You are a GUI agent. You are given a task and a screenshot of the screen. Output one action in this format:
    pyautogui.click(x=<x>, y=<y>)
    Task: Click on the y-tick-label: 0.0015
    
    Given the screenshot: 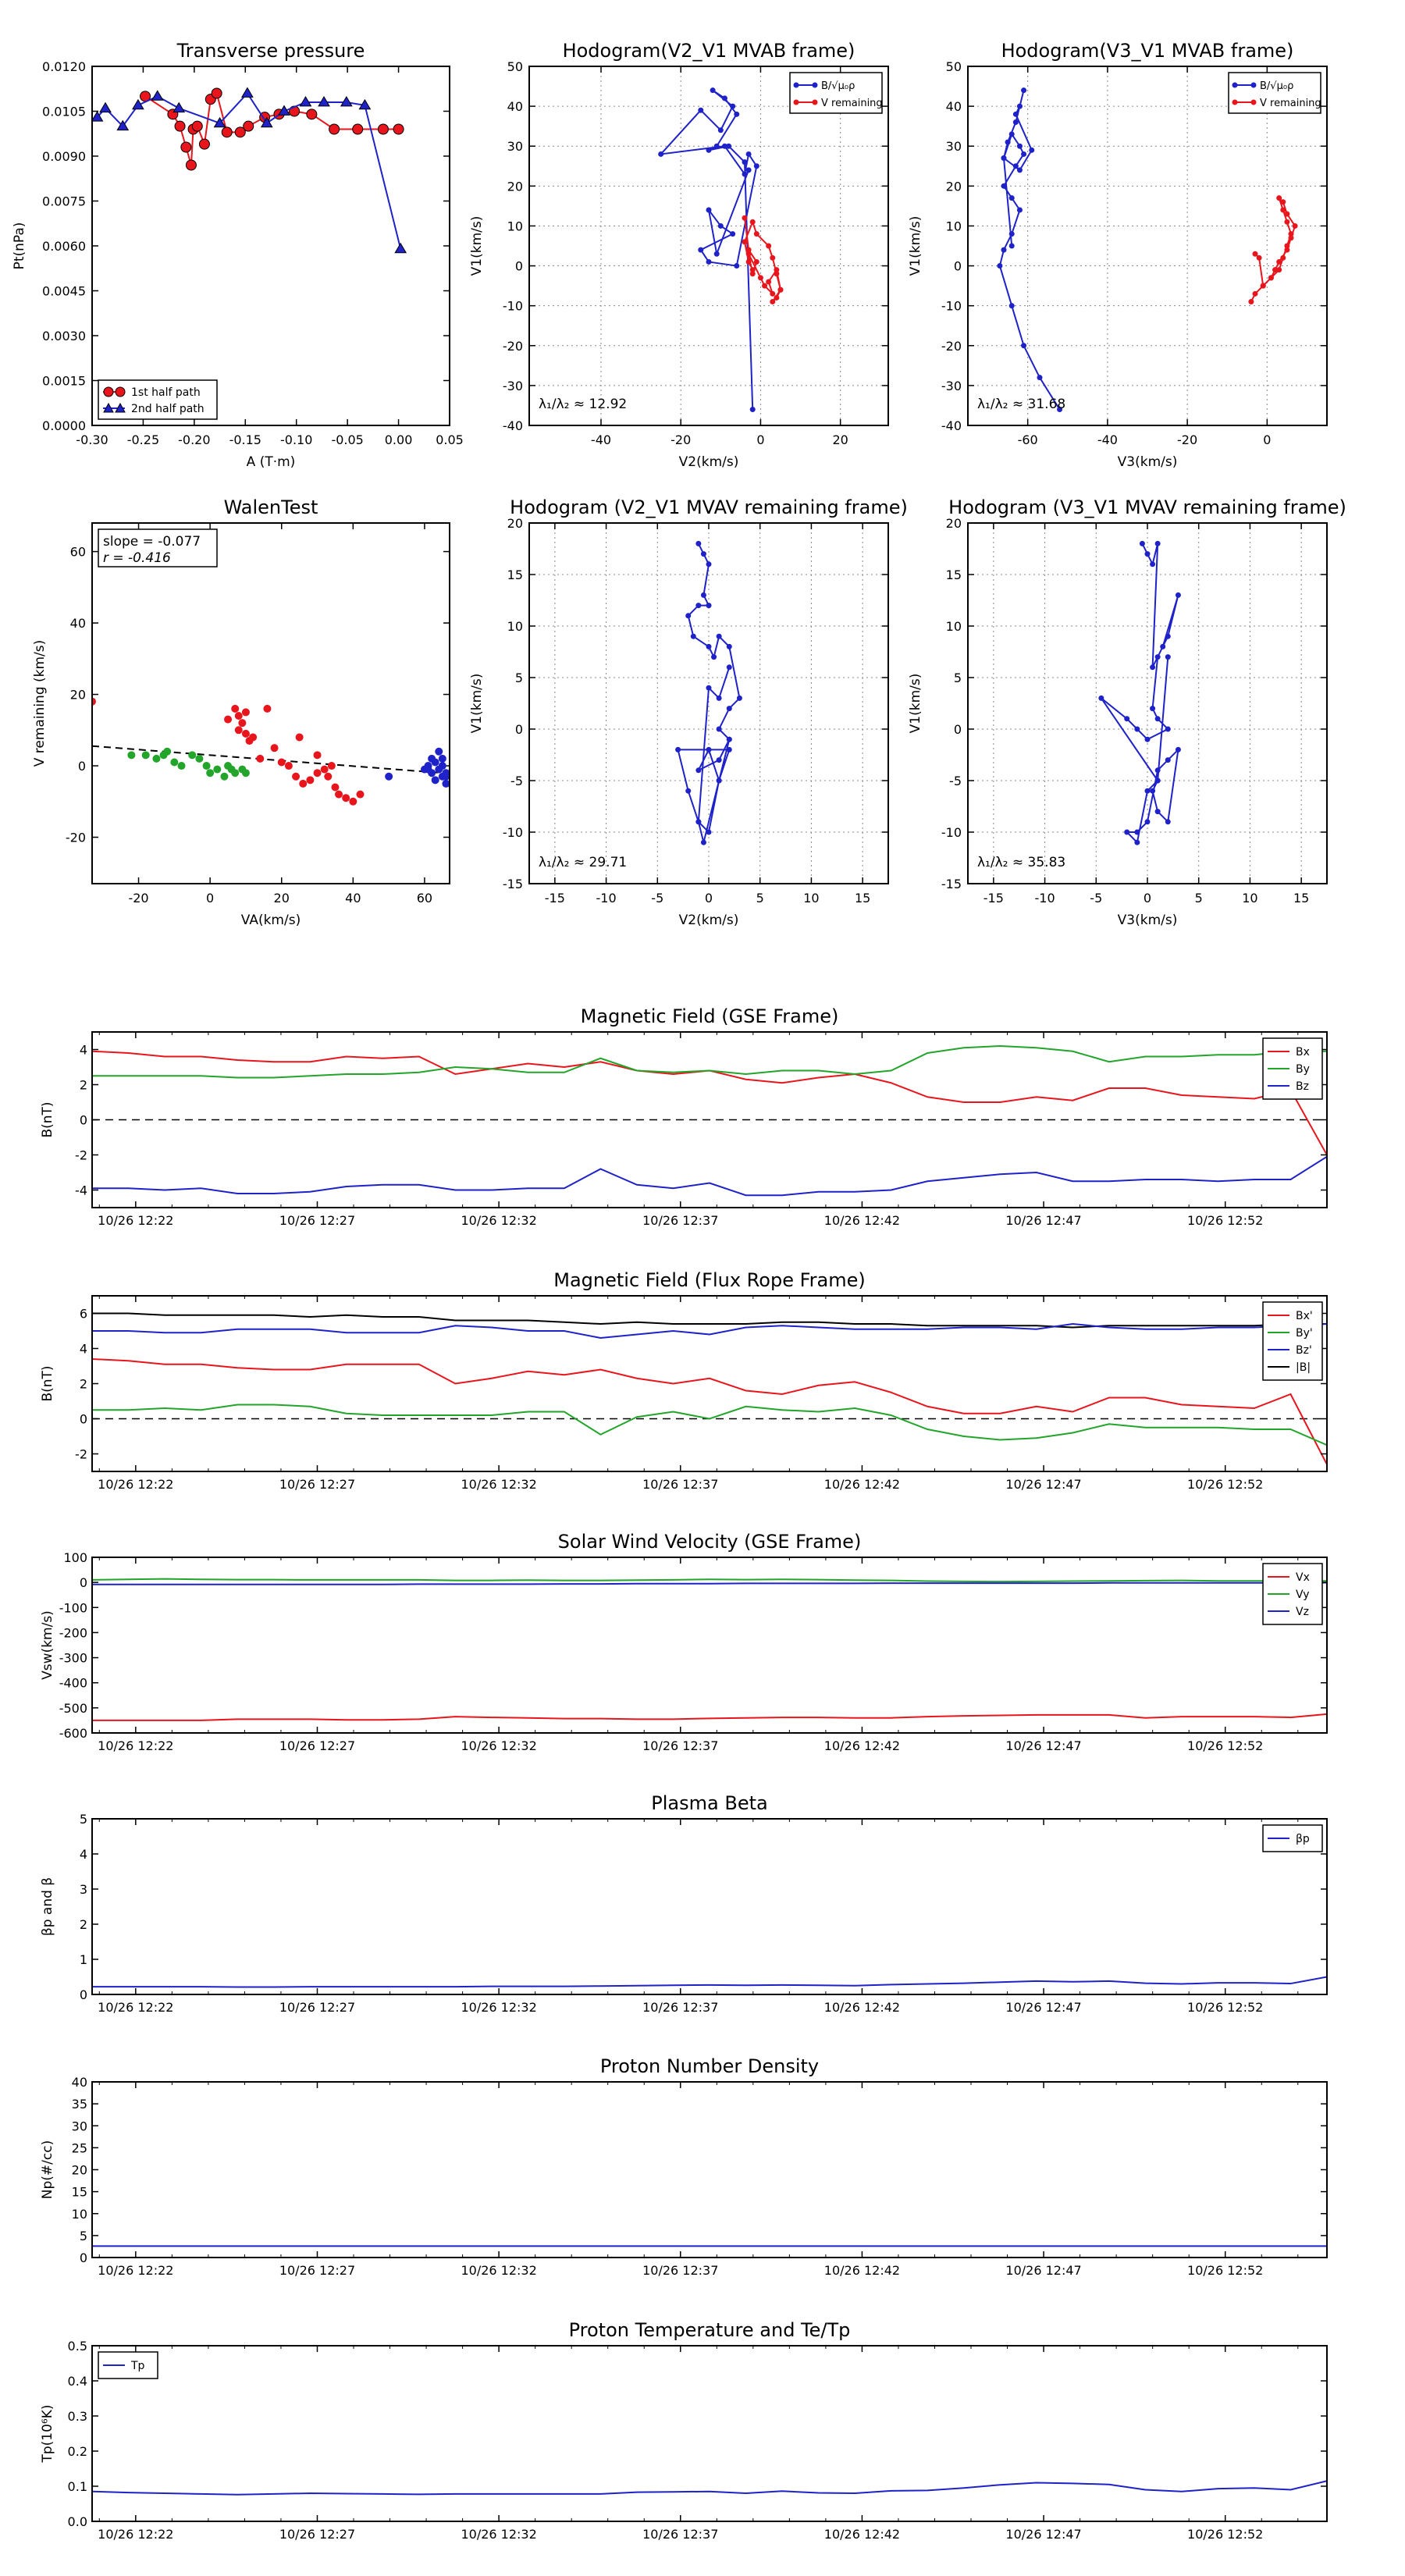 What is the action you would take?
    pyautogui.click(x=64, y=381)
    